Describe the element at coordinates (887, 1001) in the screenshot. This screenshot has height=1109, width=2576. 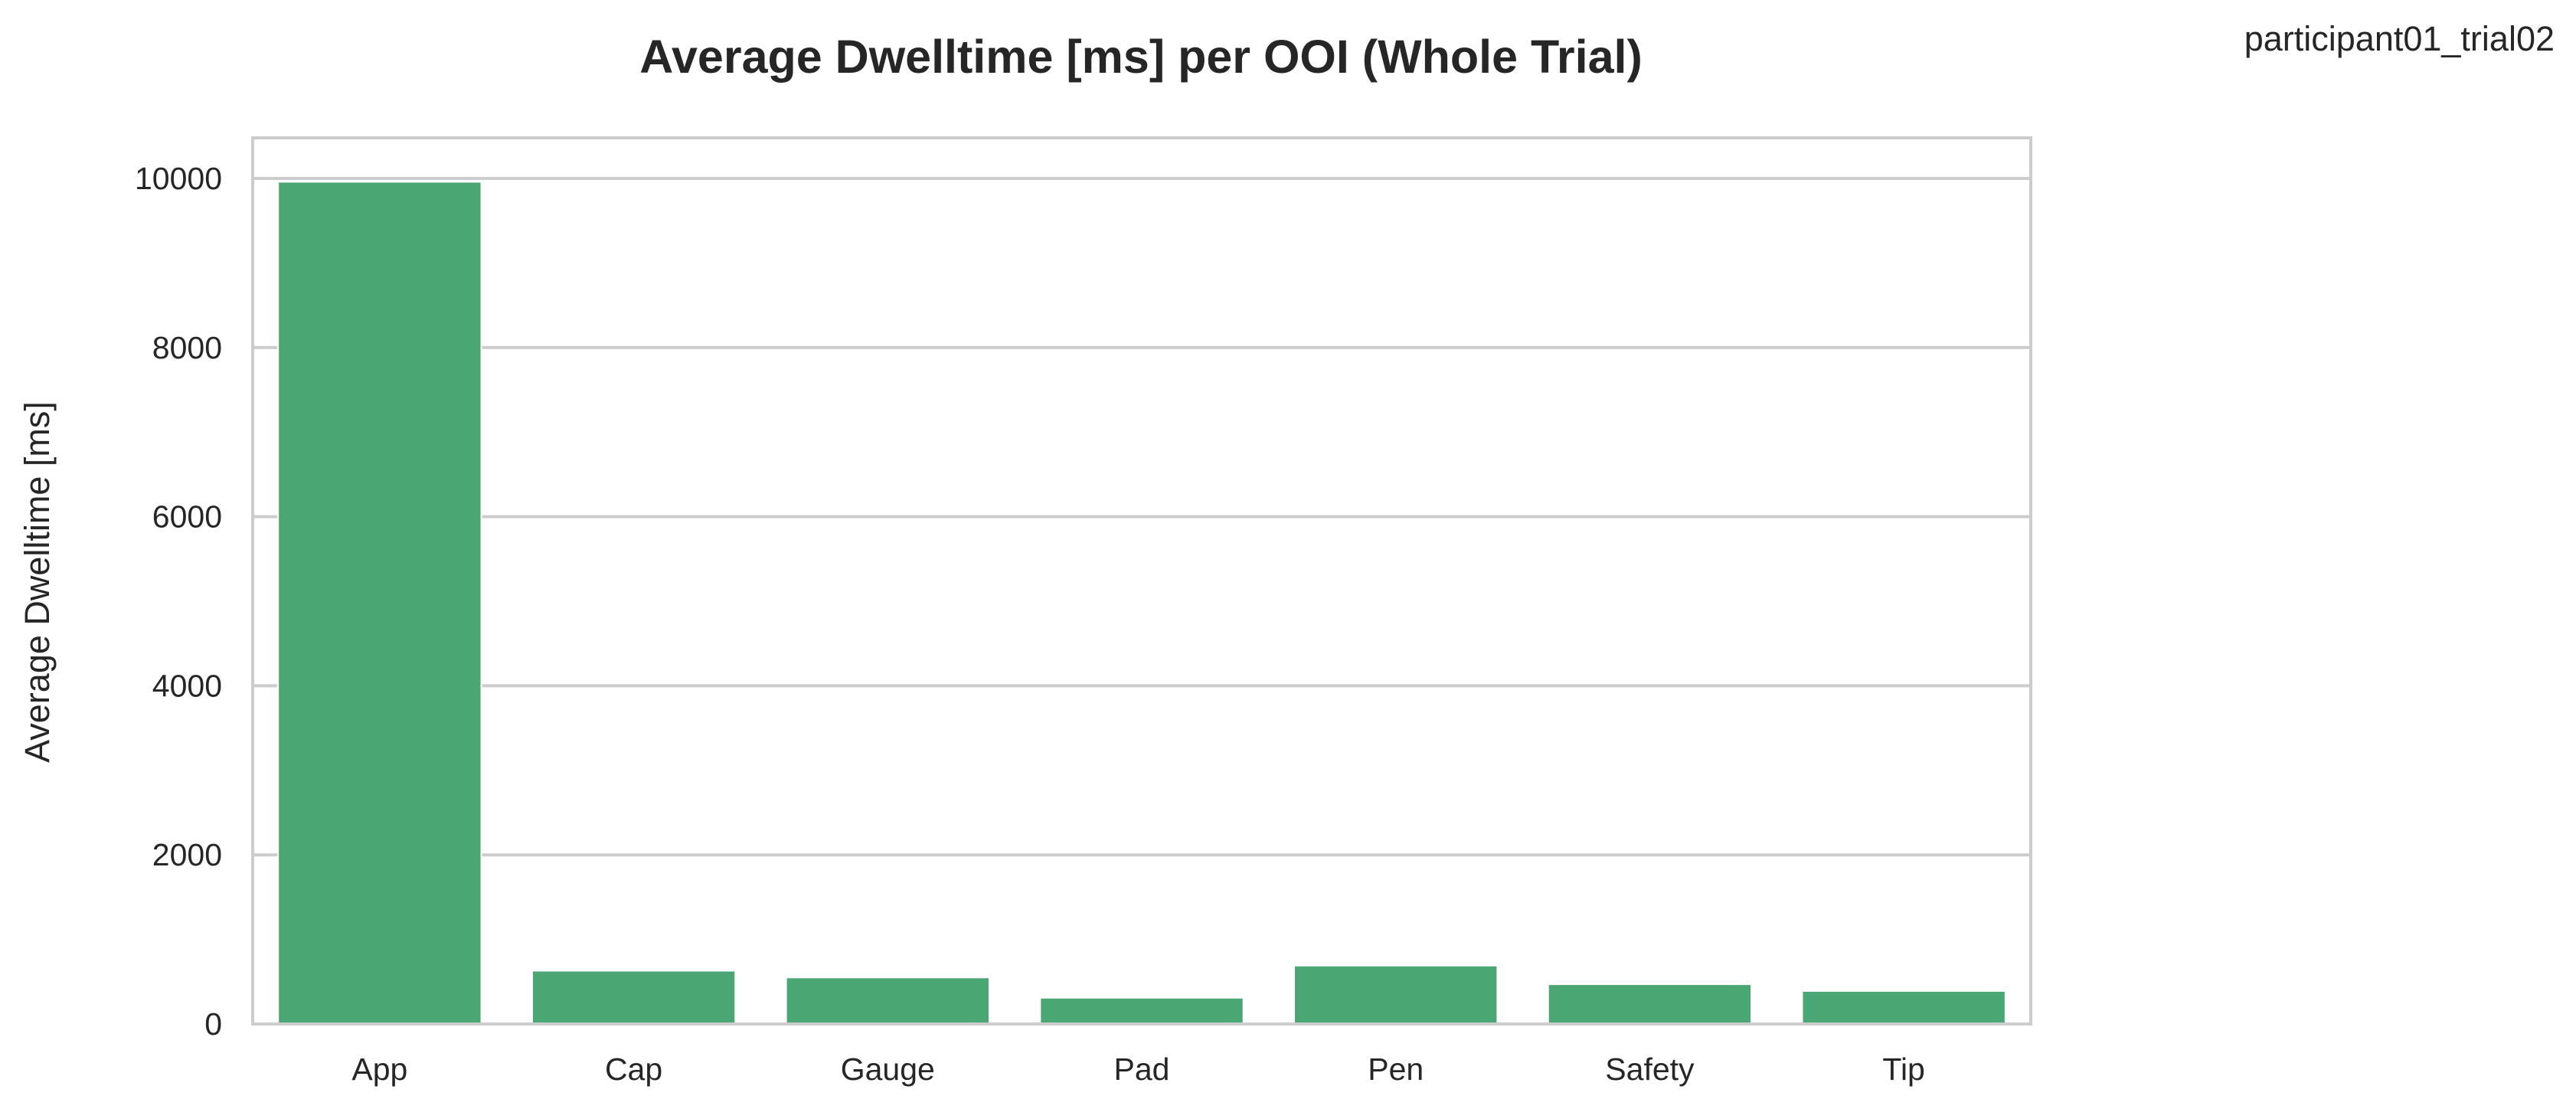
I see `bar-gauge` at that location.